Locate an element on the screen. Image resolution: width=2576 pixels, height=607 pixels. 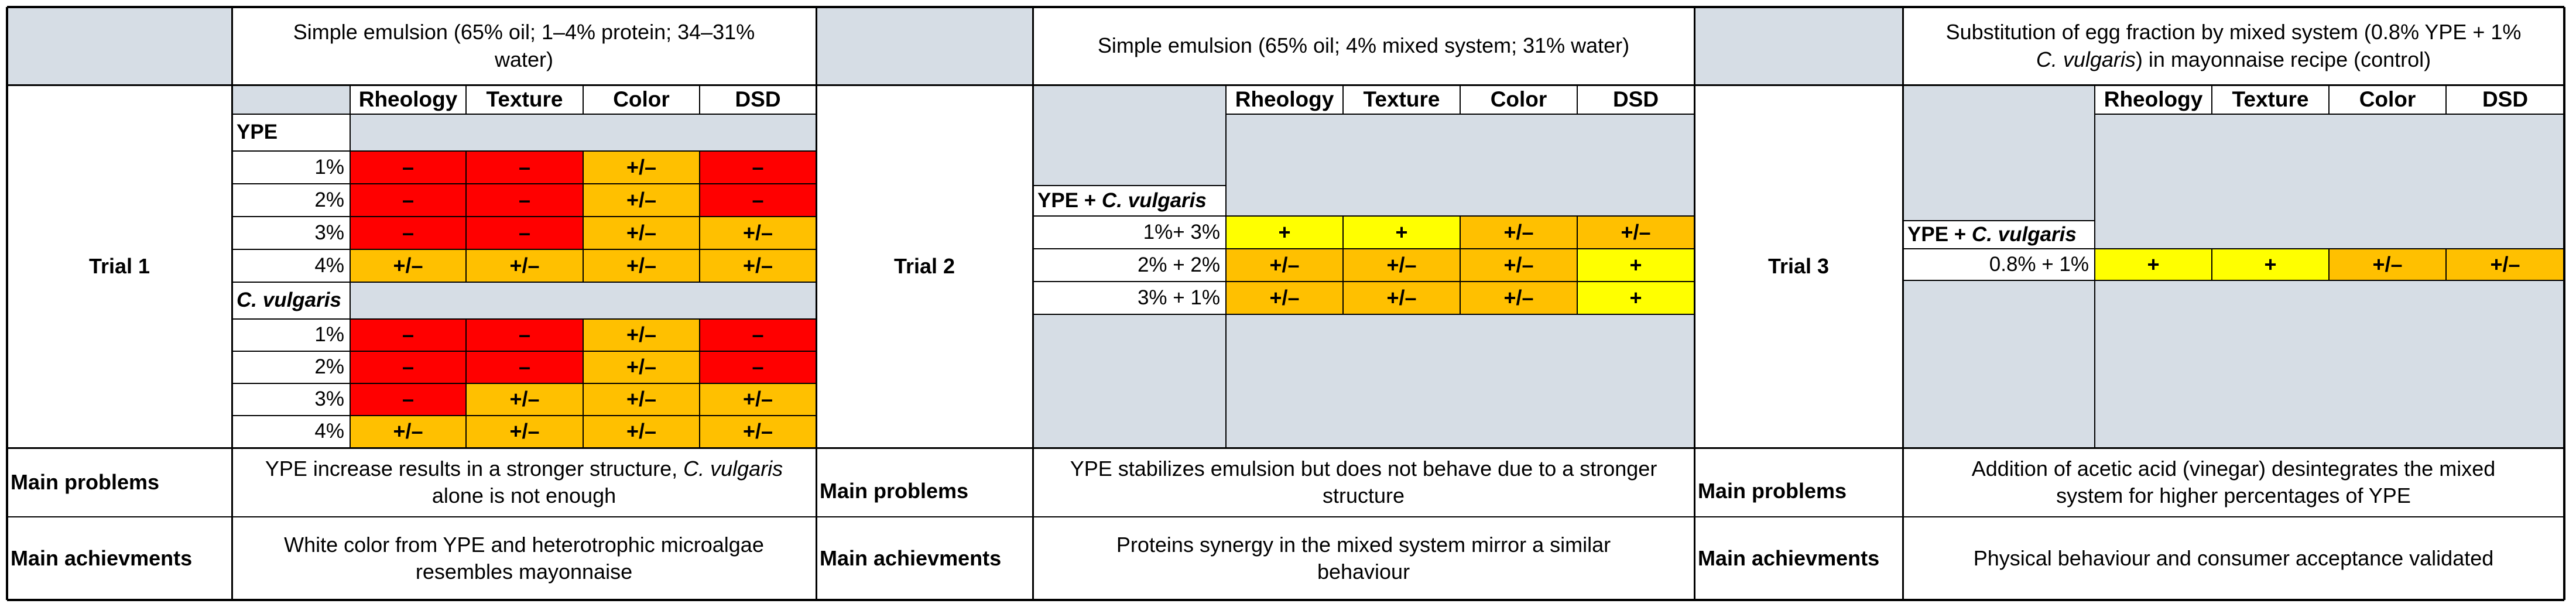
trial3-header-species: C. vulgaris is located at coordinates (2086, 59).